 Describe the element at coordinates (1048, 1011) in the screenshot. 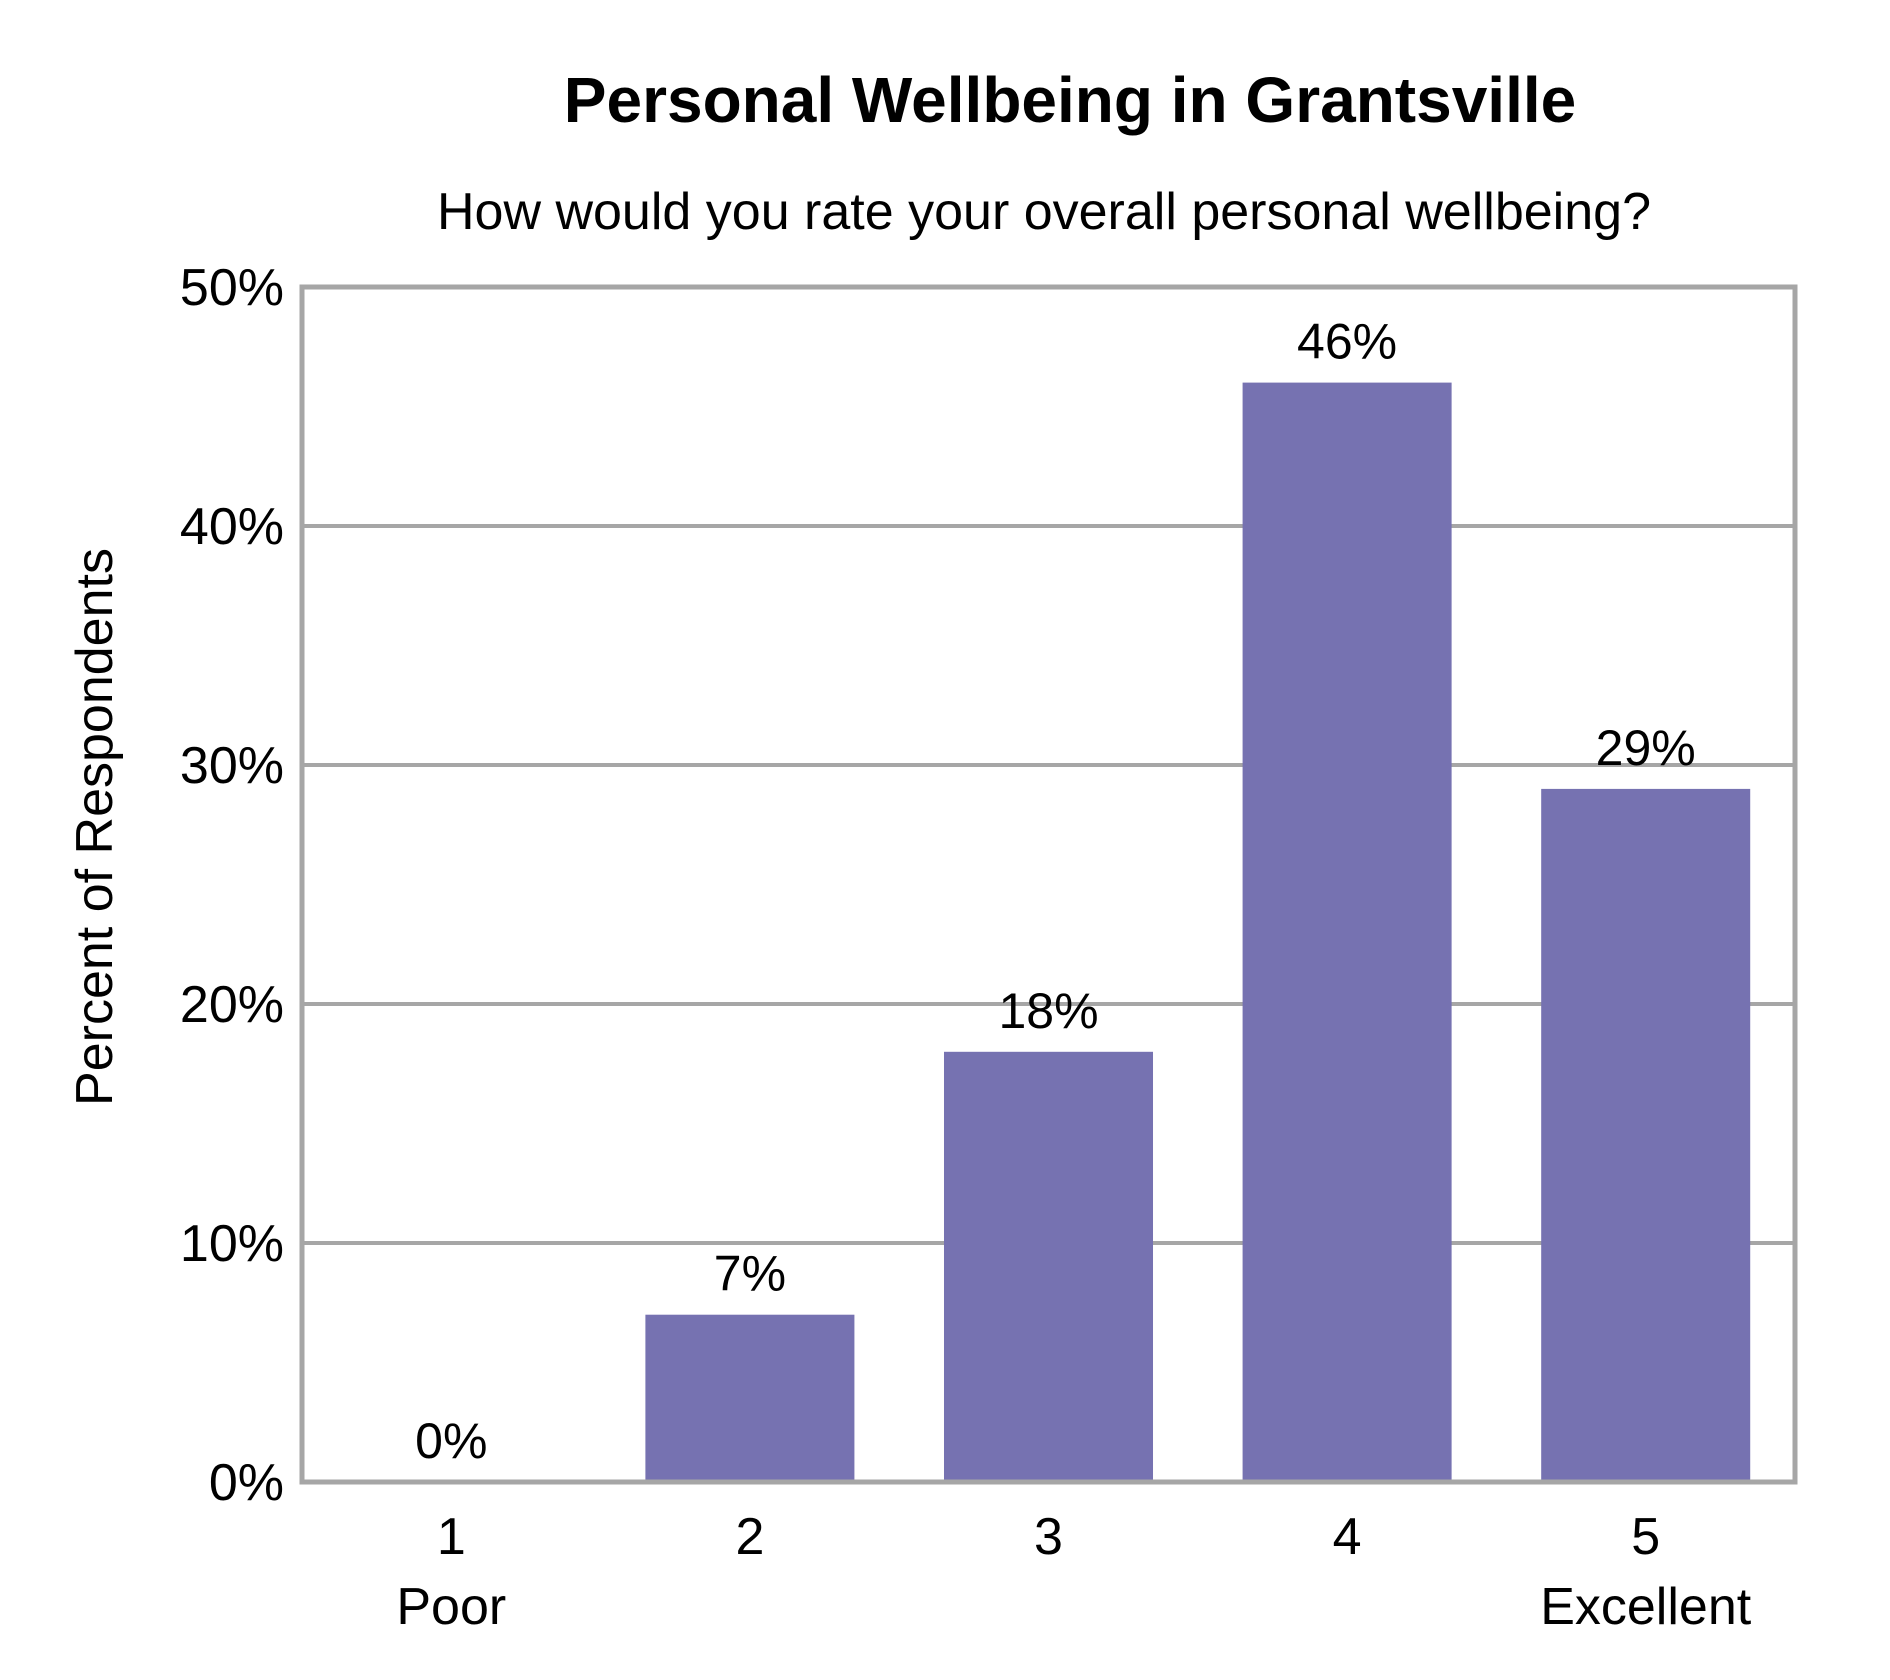

I see `data-label: 18%` at that location.